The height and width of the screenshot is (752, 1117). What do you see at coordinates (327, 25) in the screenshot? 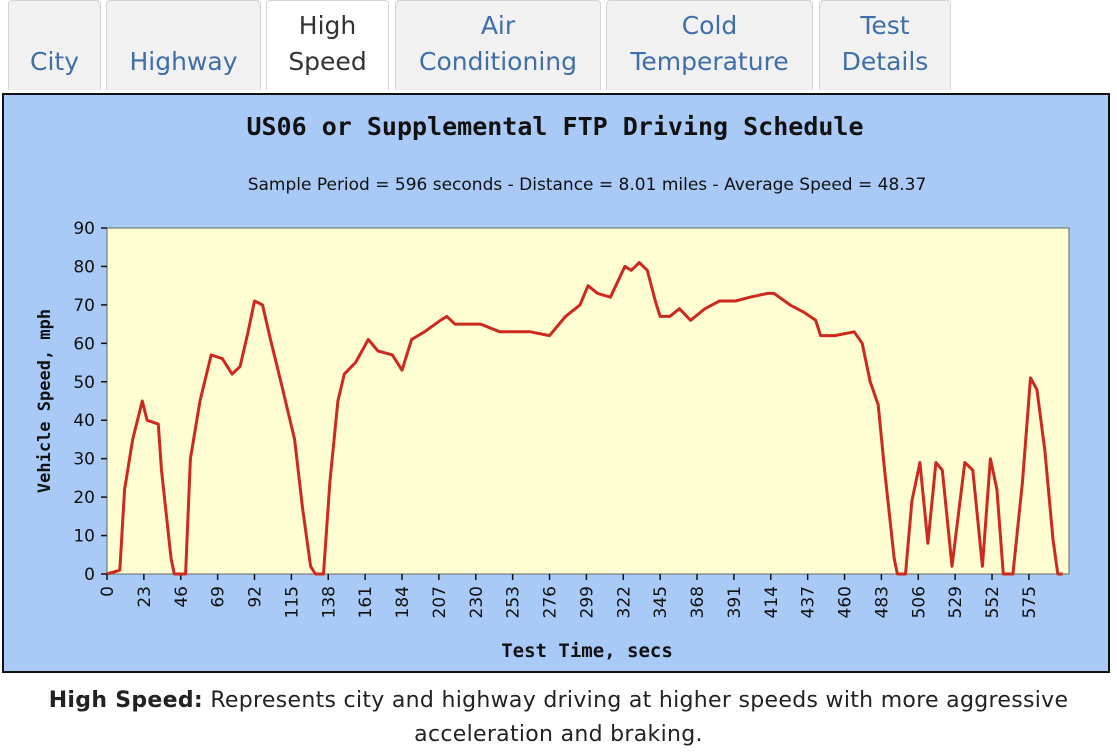
I see `tab-label: High` at bounding box center [327, 25].